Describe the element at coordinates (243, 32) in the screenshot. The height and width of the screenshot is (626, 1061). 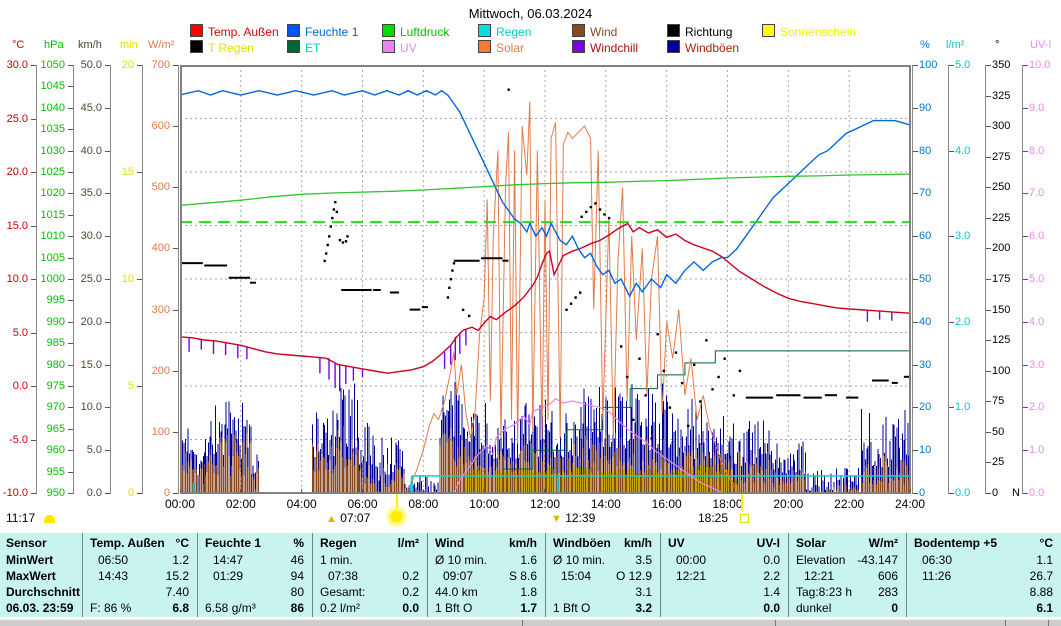
I see `legend-label: Temp. Außen` at that location.